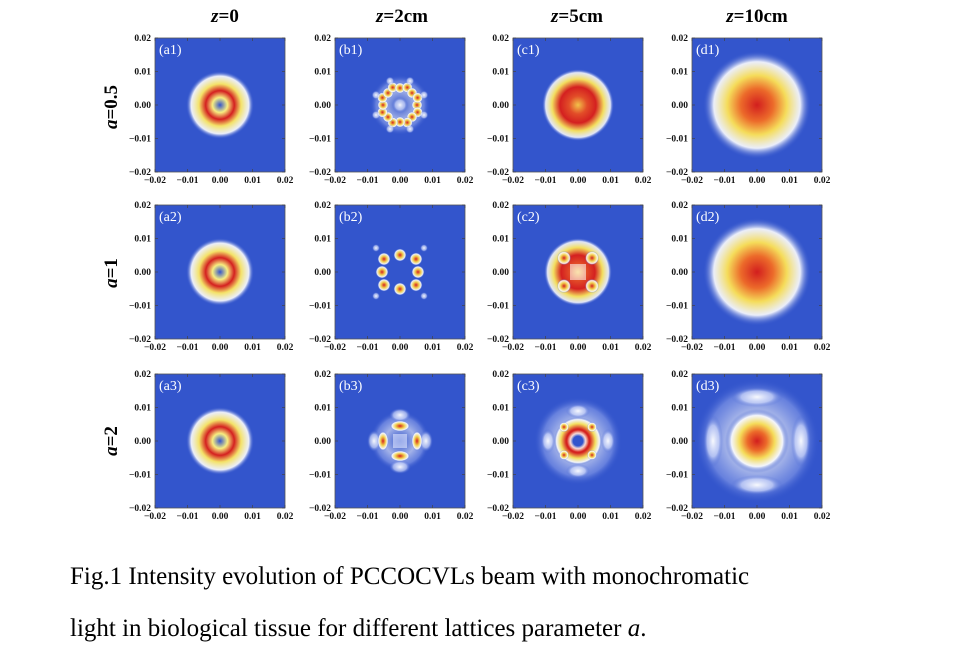 The image size is (967, 663). What do you see at coordinates (528, 217) in the screenshot?
I see `panel-label: (c2)` at bounding box center [528, 217].